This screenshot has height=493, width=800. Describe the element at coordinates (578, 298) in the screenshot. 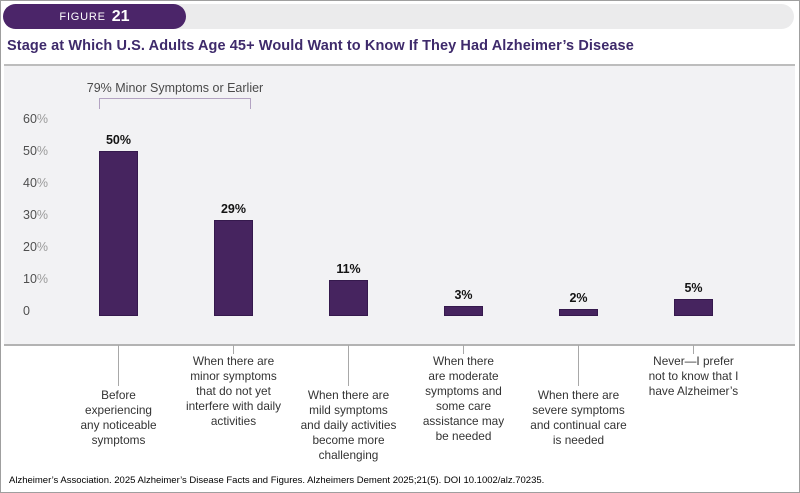

I see `bar-value-label: 2%` at that location.